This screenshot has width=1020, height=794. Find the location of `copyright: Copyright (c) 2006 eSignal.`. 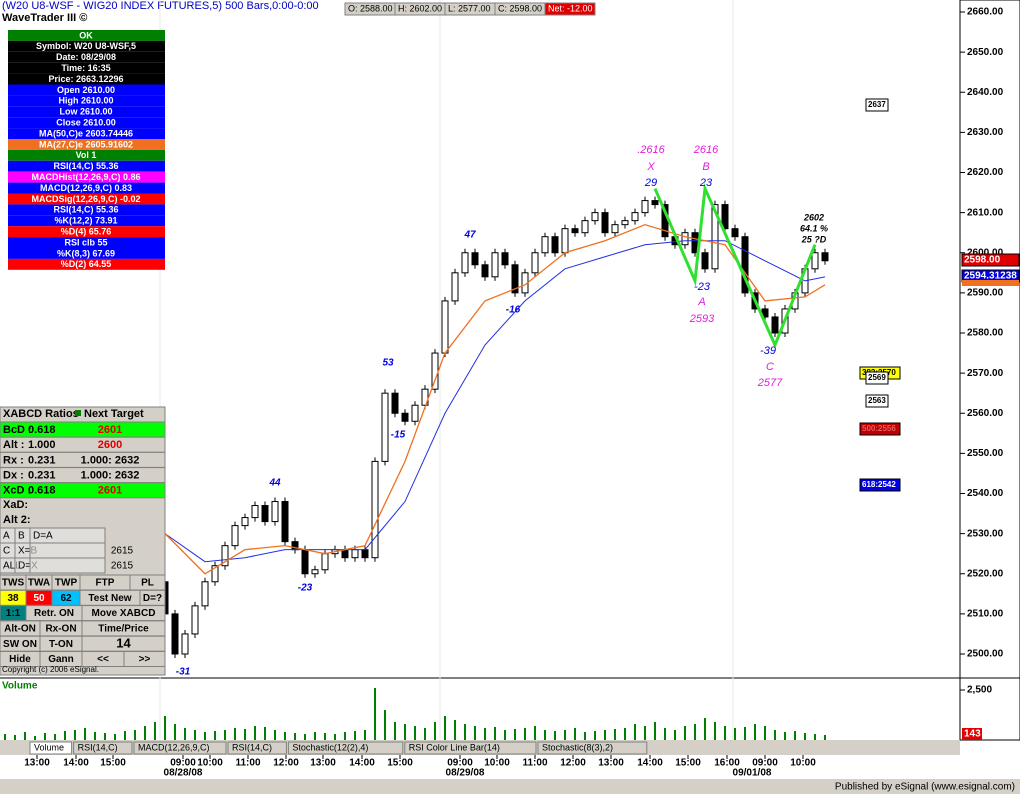

copyright: Copyright (c) 2006 eSignal. is located at coordinates (50, 669).